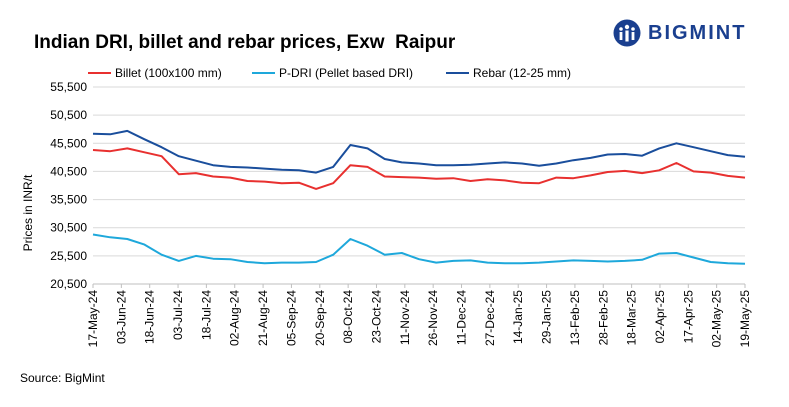 This screenshot has width=789, height=407. What do you see at coordinates (688, 317) in the screenshot?
I see `x-tick-label: 17-Apr-25` at bounding box center [688, 317].